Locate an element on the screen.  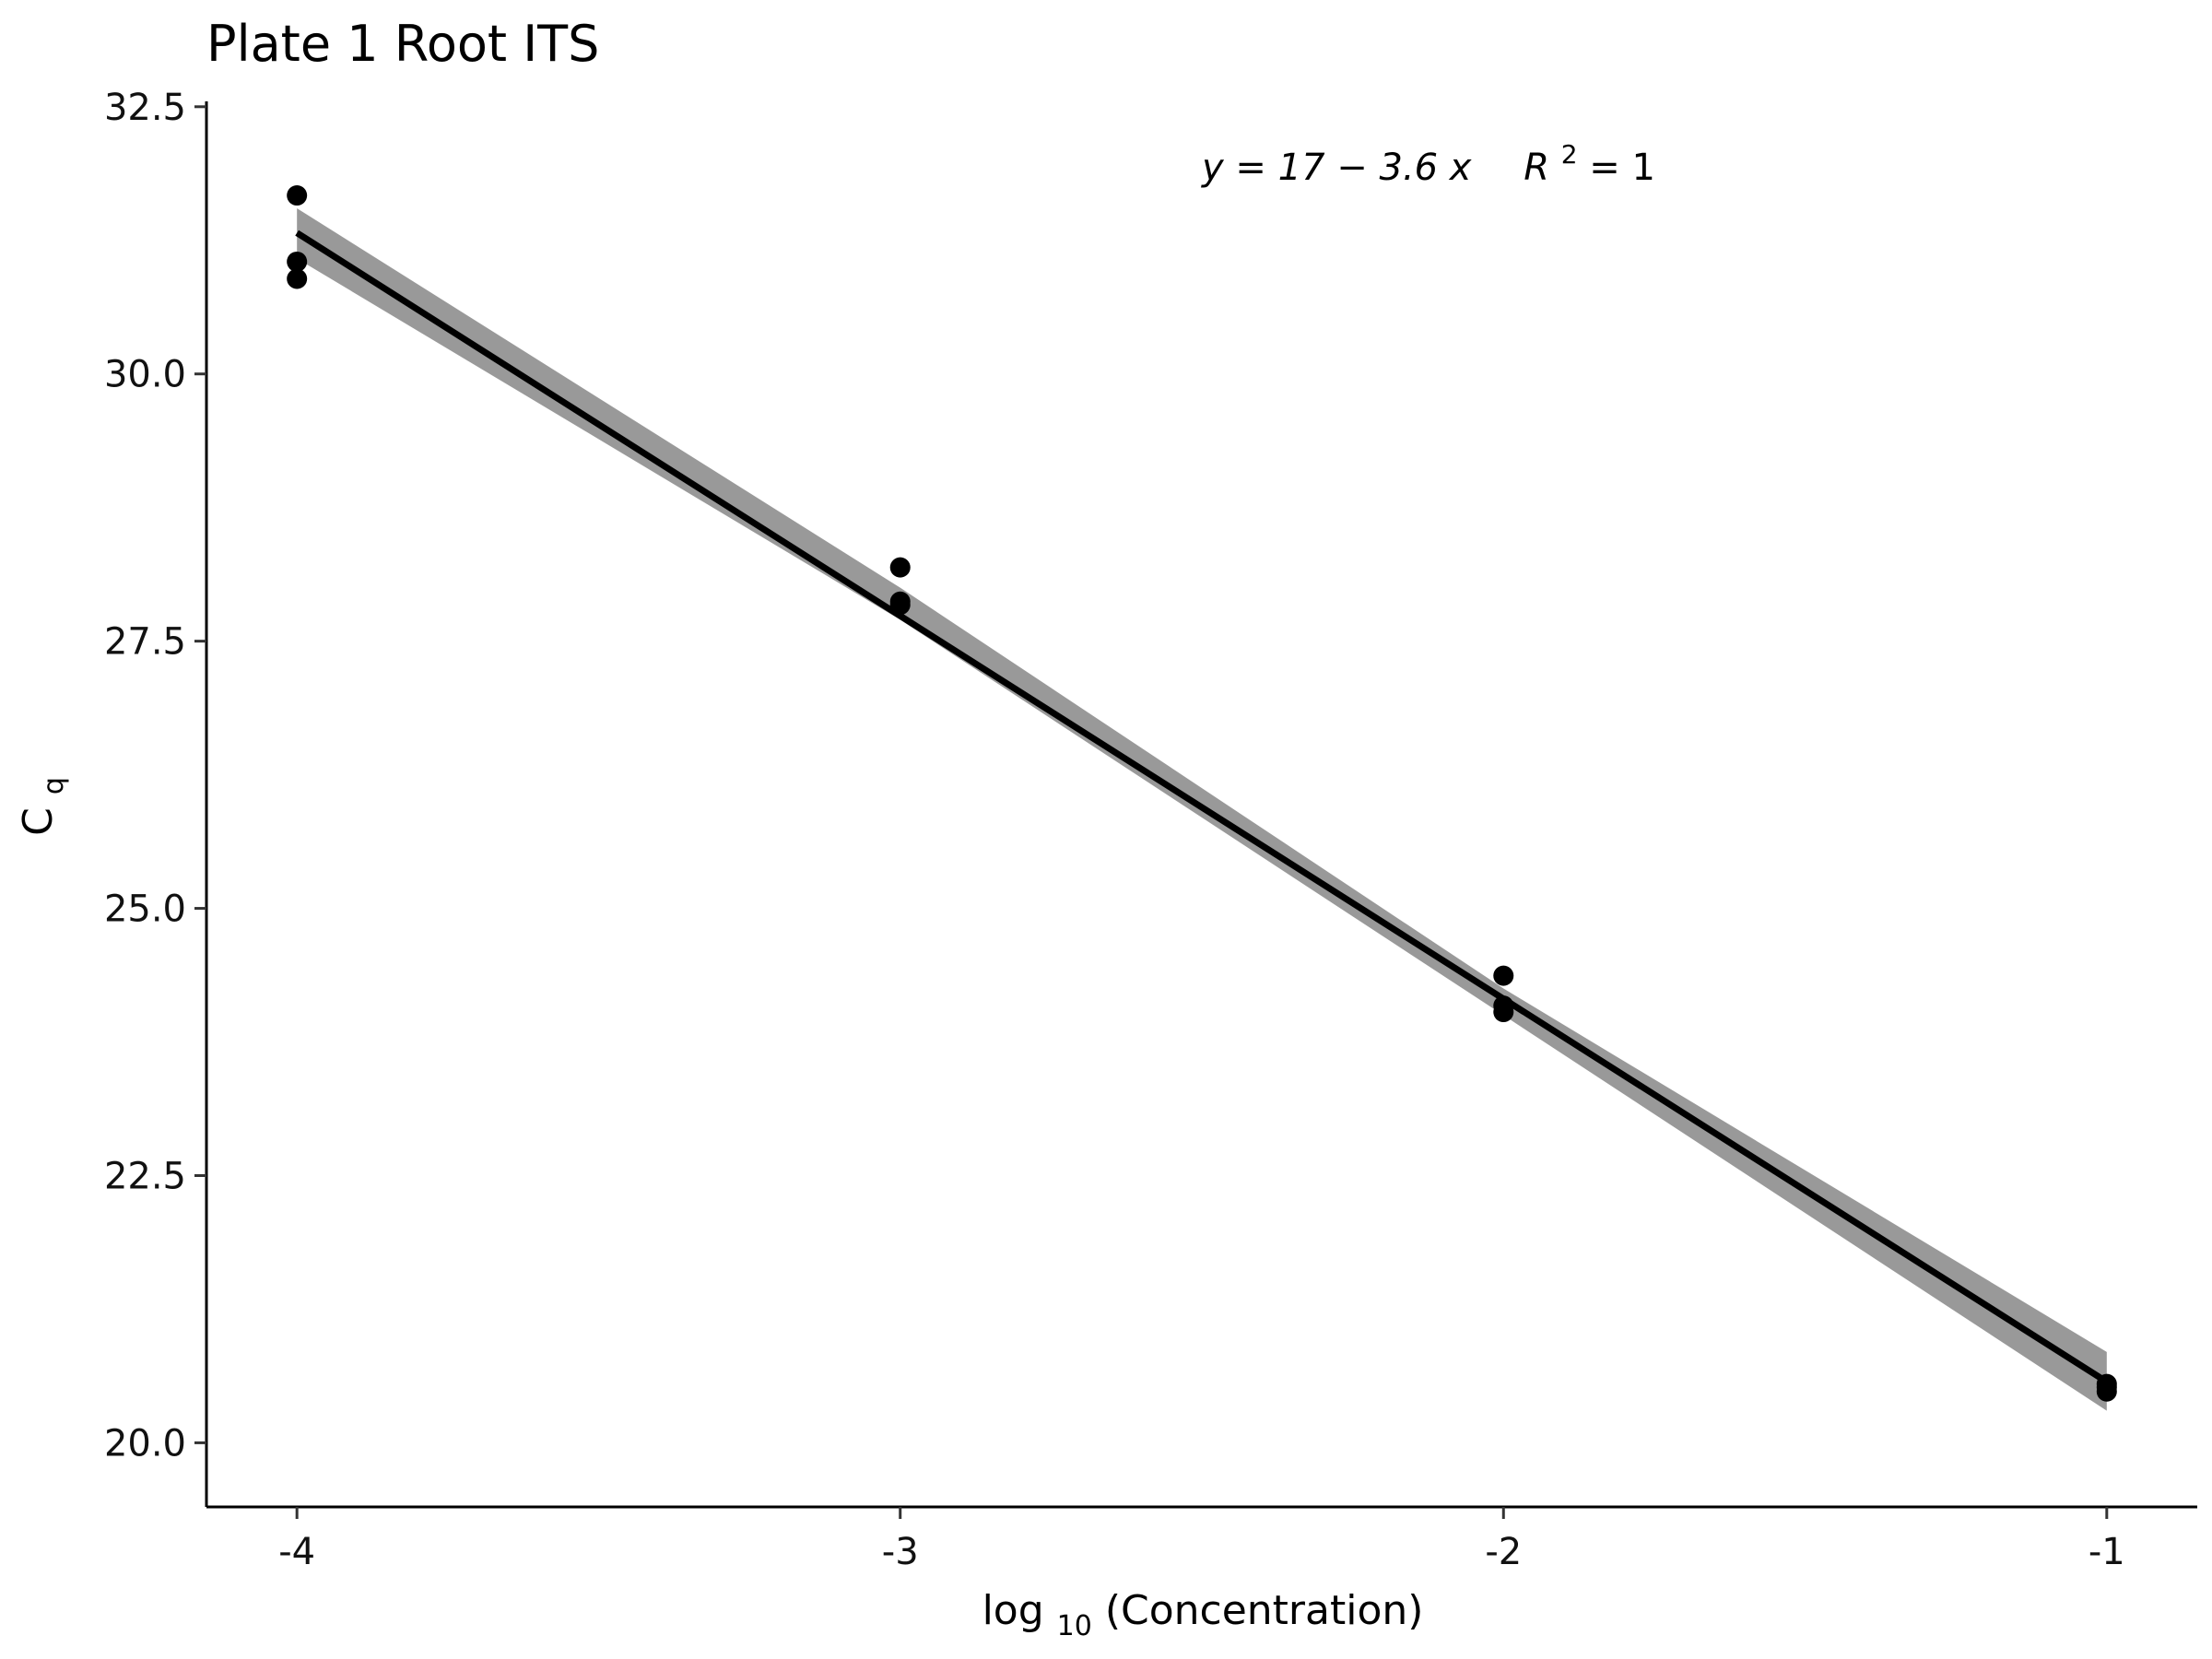
x-tick-label: -1 is located at coordinates (2106, 1552).